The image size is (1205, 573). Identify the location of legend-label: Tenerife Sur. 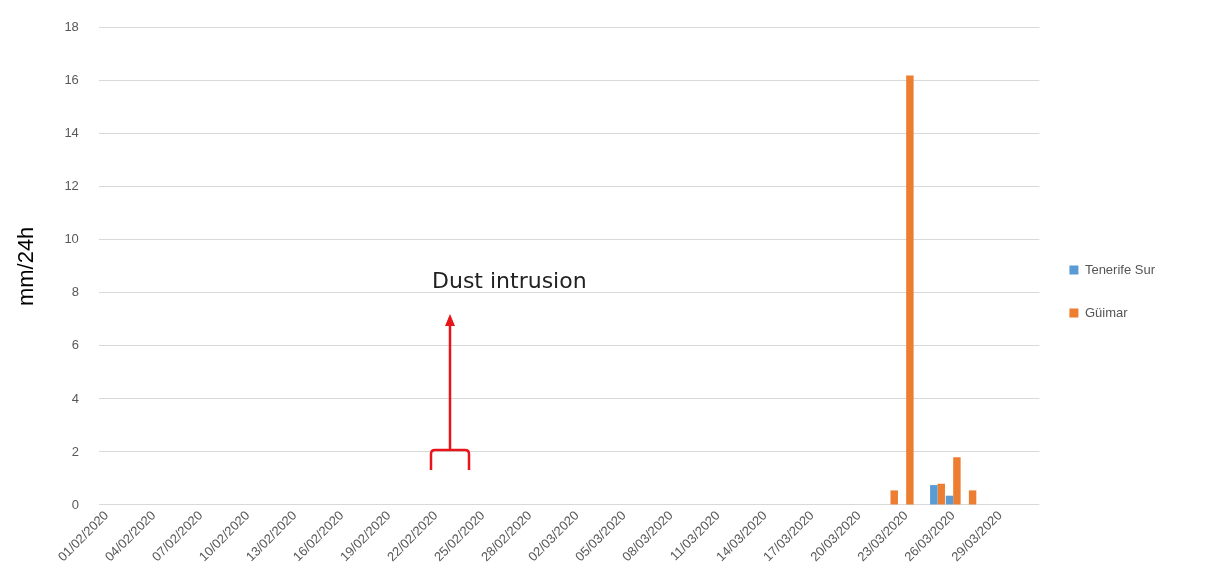
(1120, 269).